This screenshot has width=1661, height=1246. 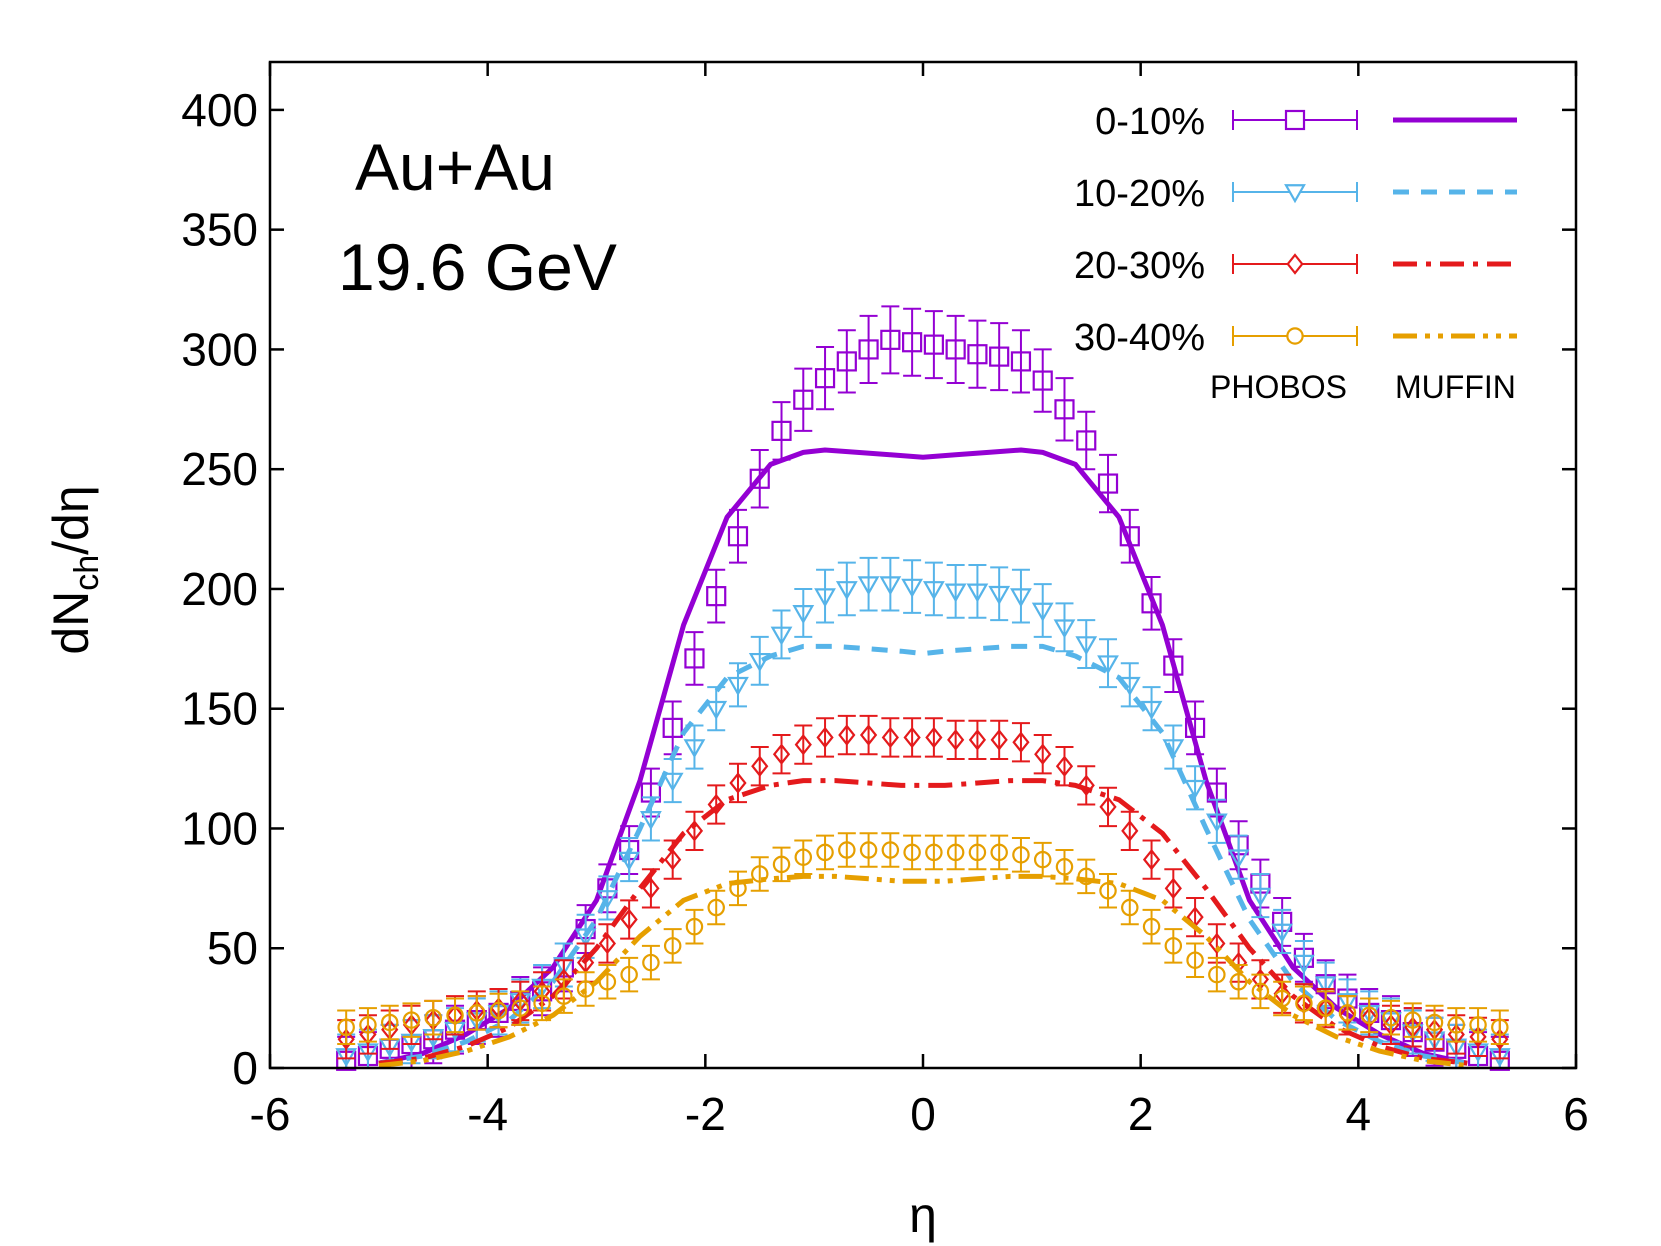 What do you see at coordinates (487, 1114) in the screenshot?
I see `x-tick-label: -4` at bounding box center [487, 1114].